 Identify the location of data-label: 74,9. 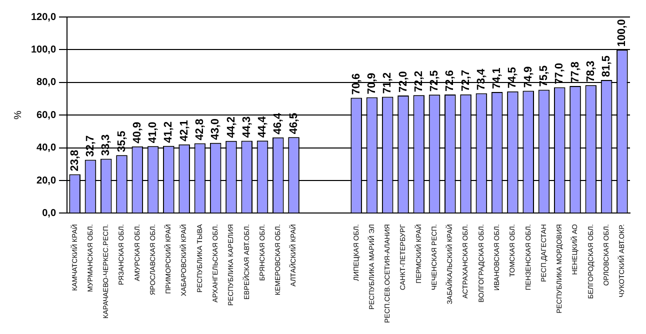
(528, 77).